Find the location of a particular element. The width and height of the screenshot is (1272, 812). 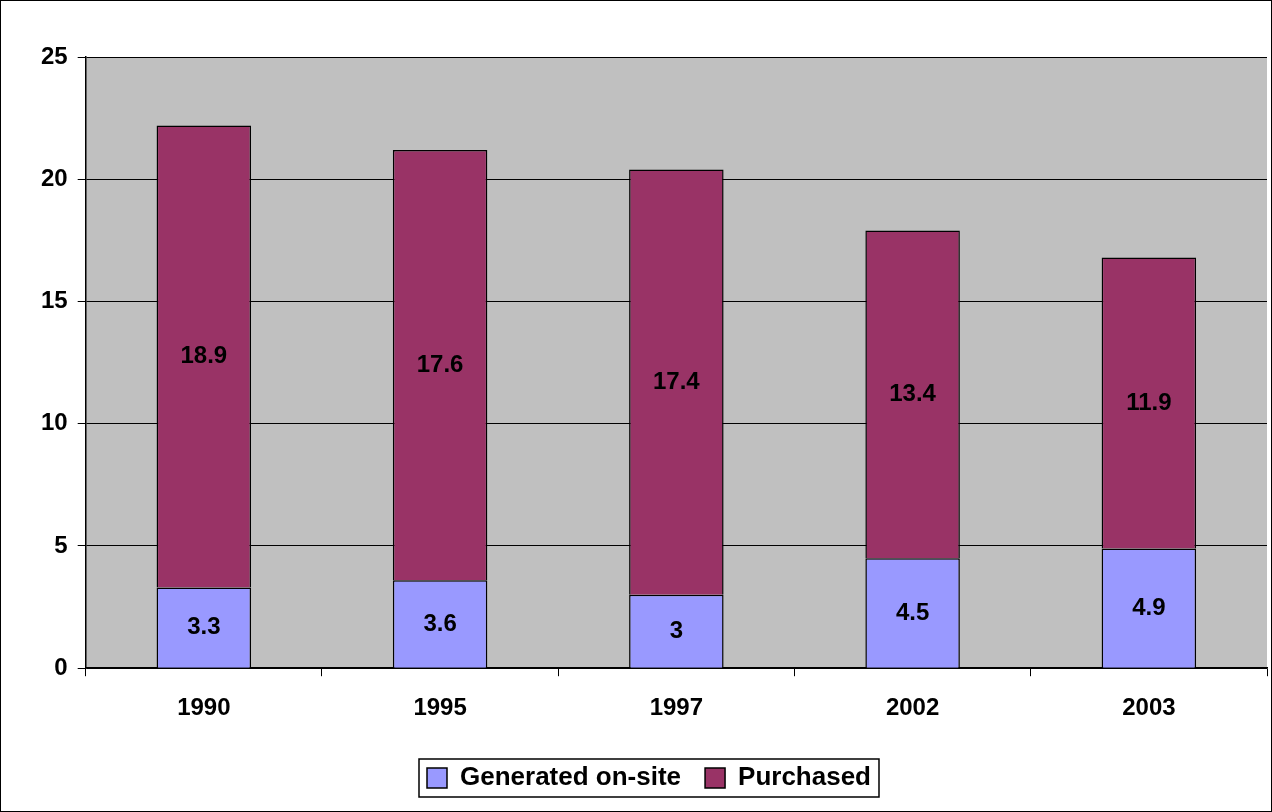

y-tick-label: 25 is located at coordinates (54, 55).